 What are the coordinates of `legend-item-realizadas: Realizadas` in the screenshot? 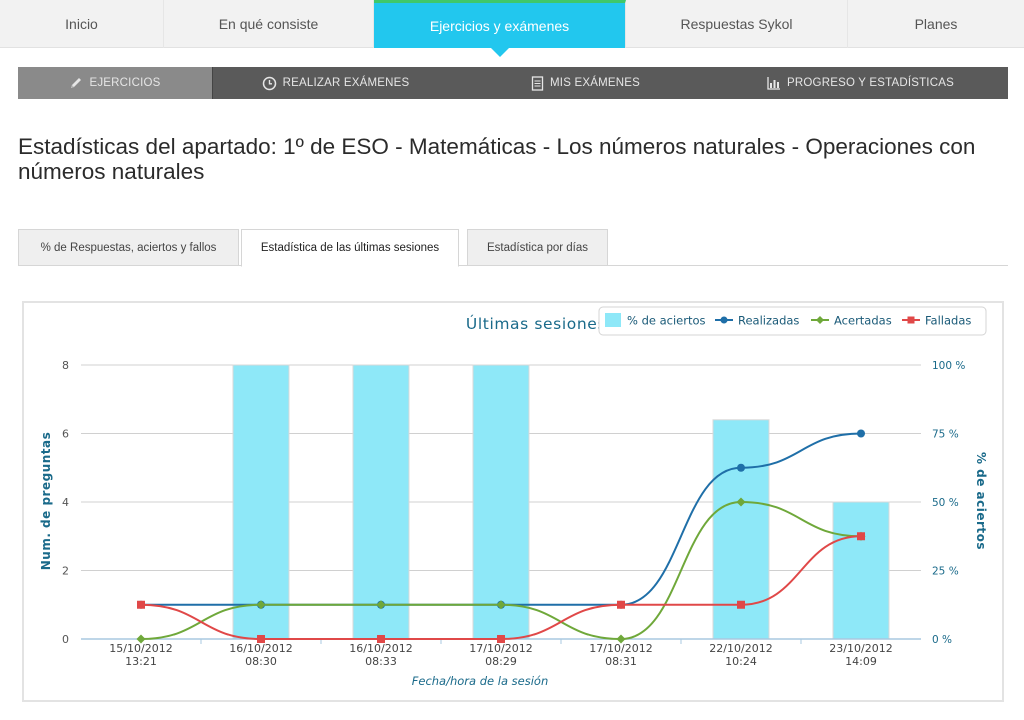 It's located at (757, 321).